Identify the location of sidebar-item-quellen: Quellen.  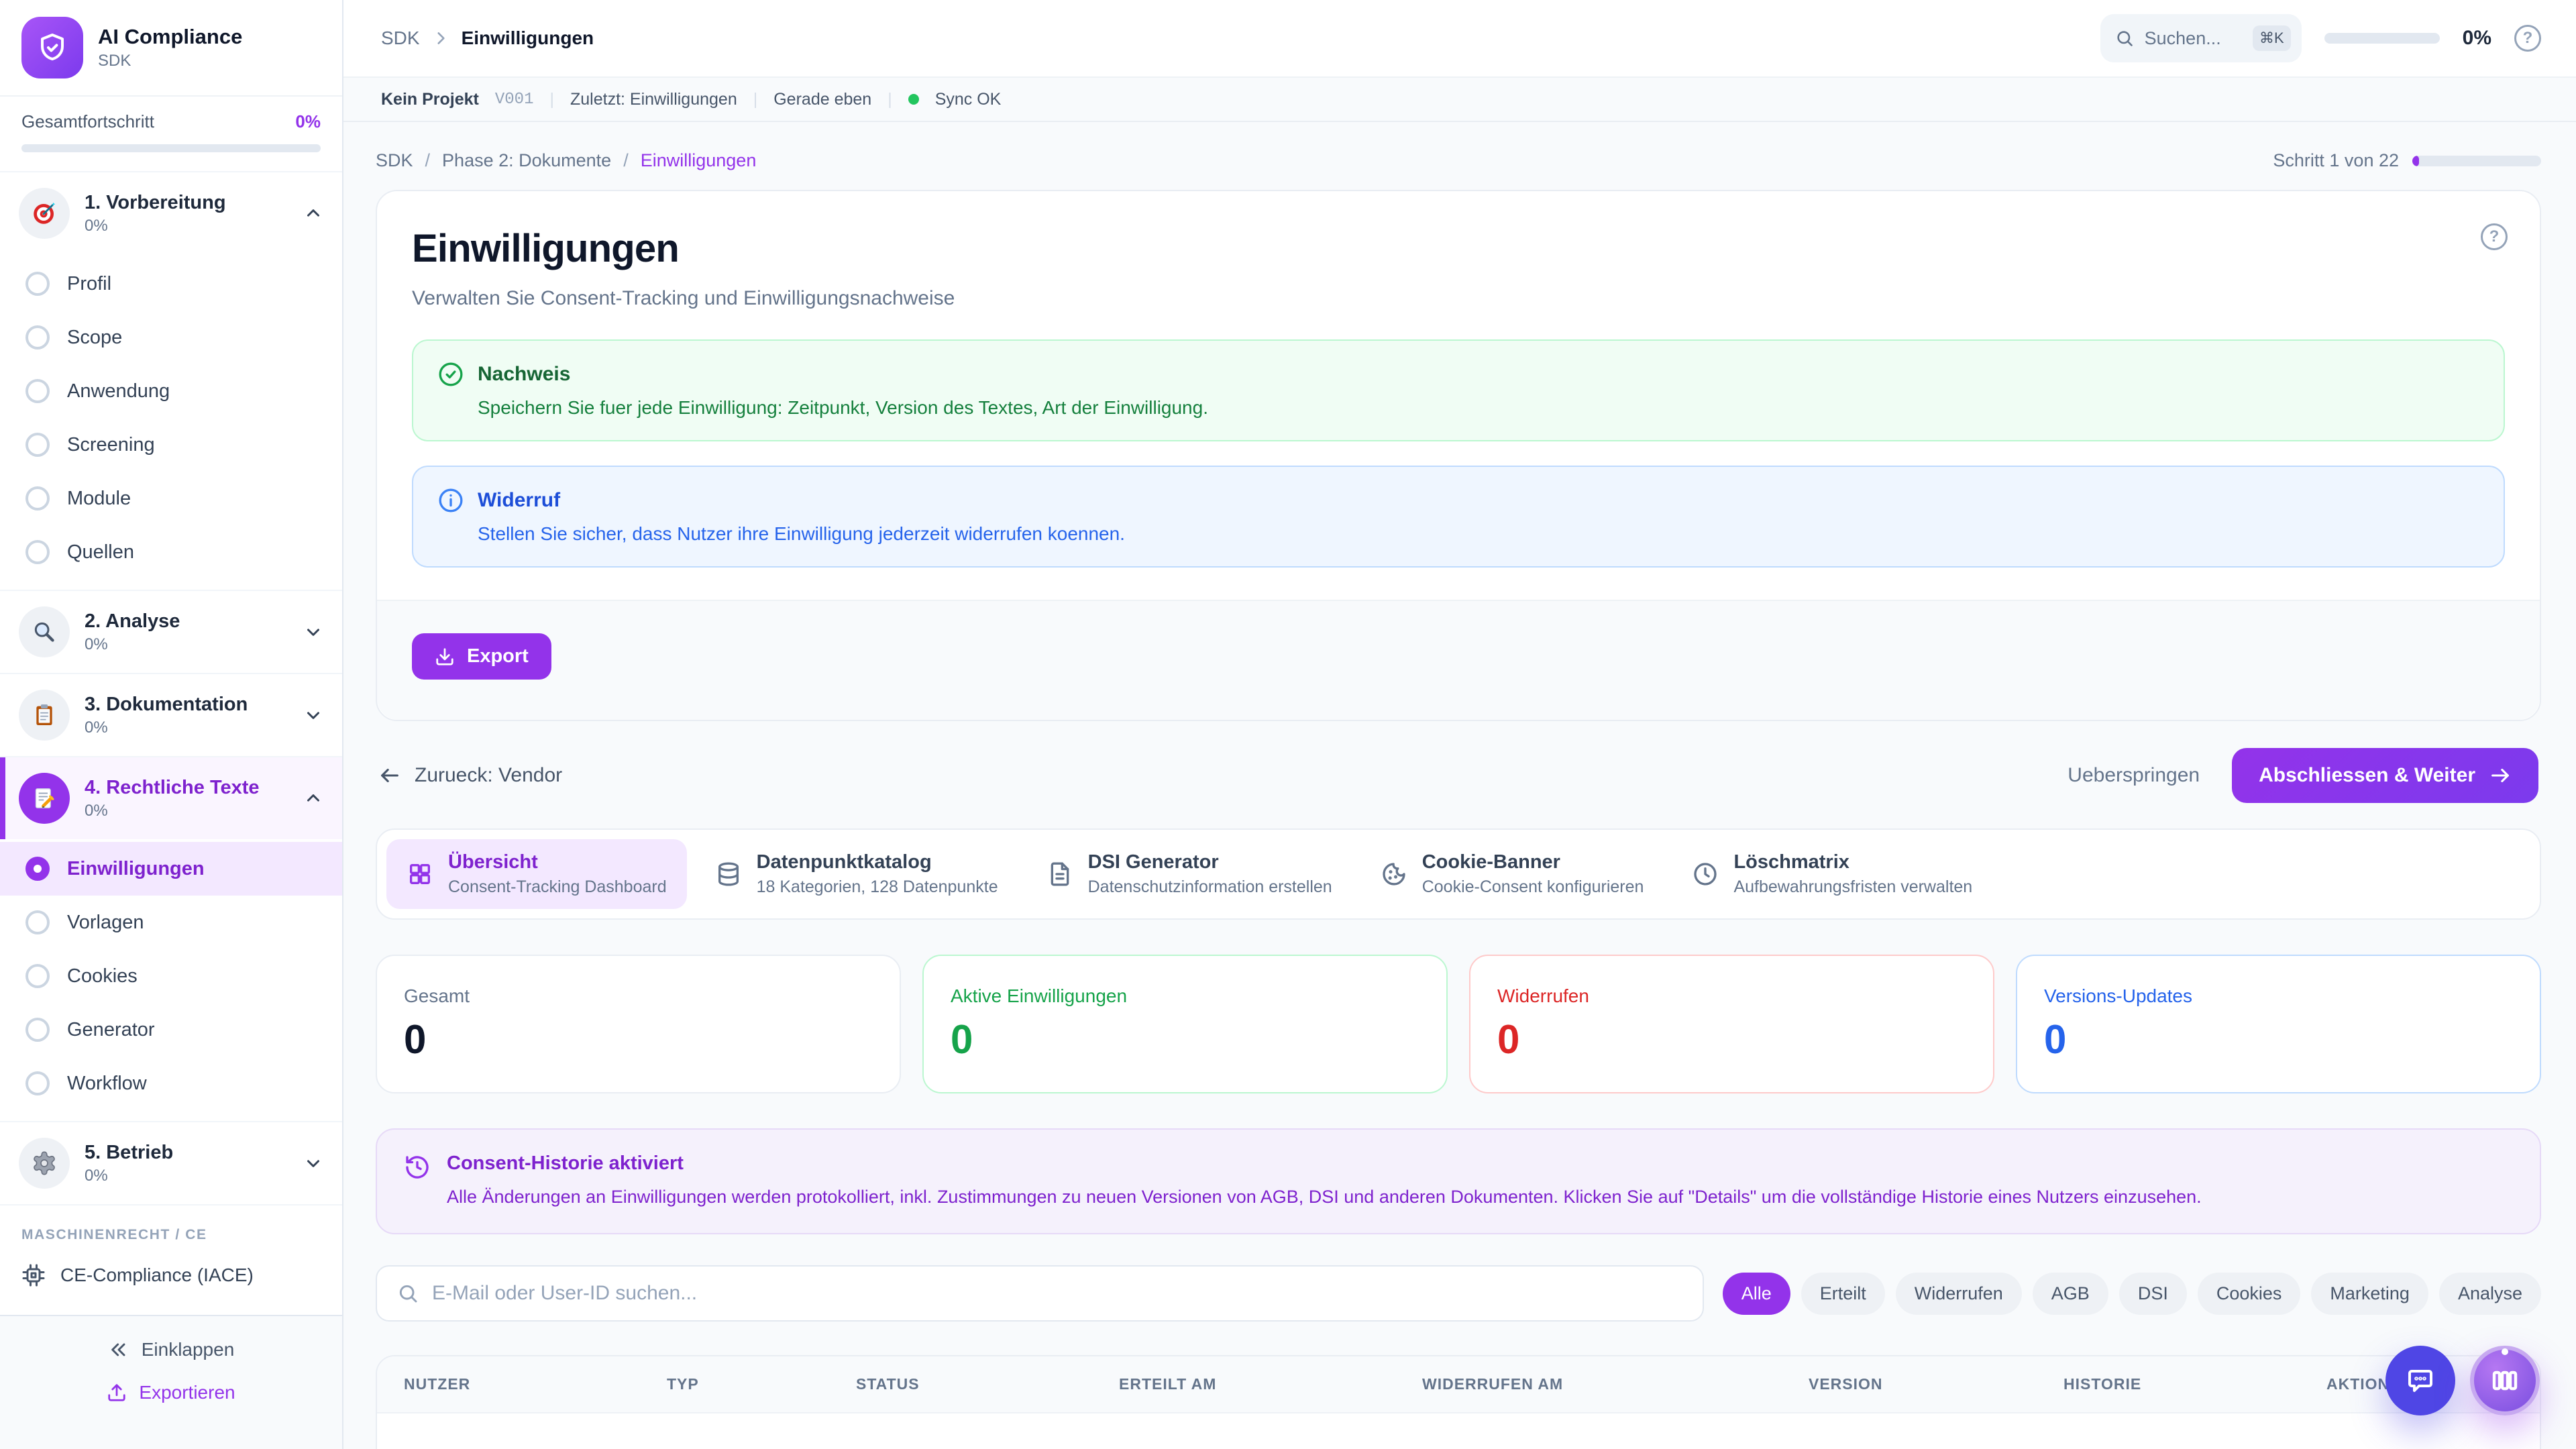
(171, 552).